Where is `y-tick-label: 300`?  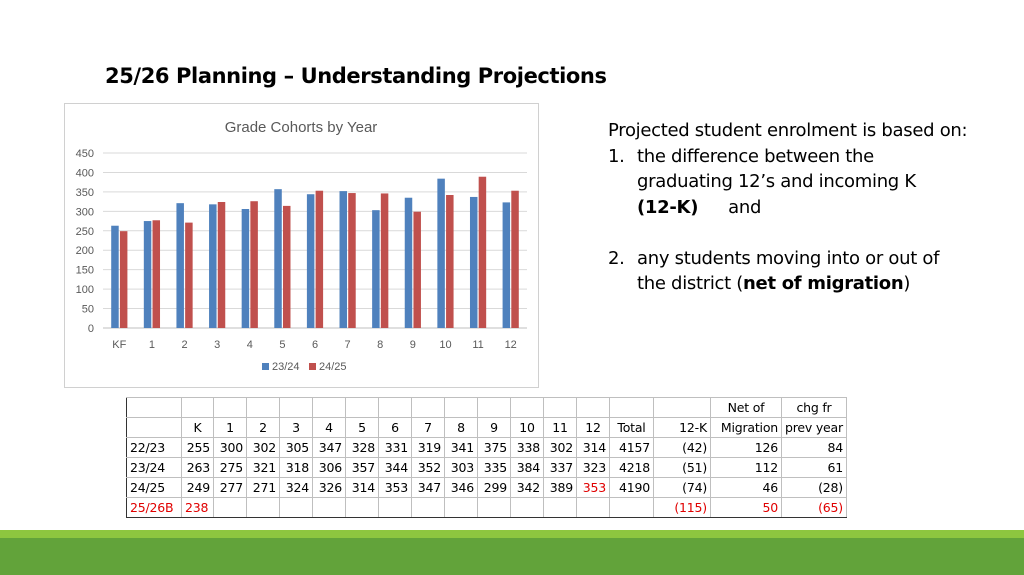 y-tick-label: 300 is located at coordinates (85, 212).